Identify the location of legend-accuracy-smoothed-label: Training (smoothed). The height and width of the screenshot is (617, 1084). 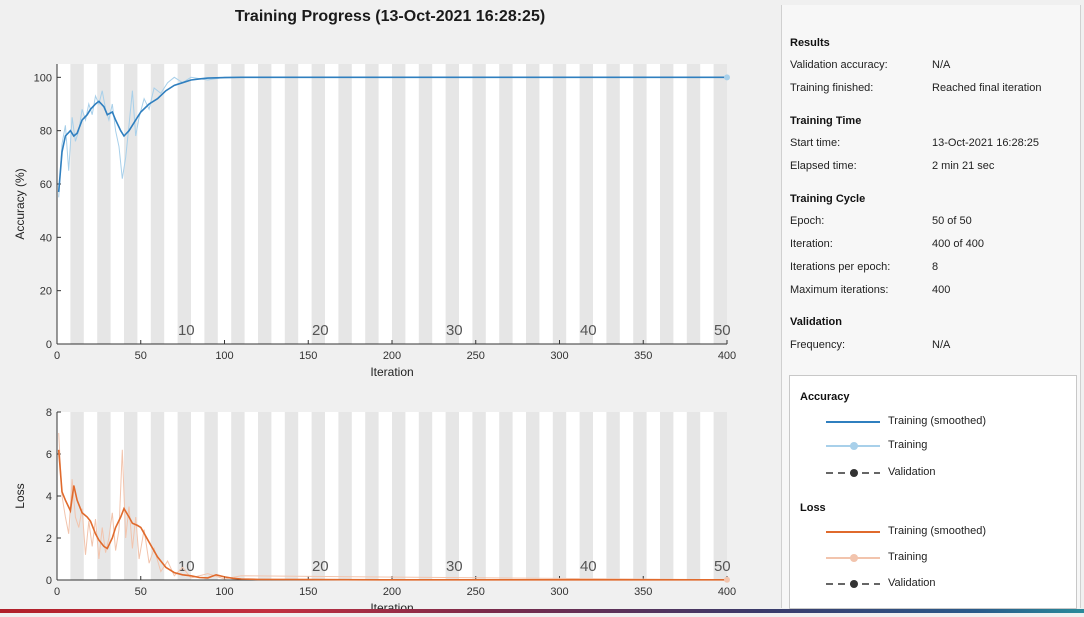
(937, 421).